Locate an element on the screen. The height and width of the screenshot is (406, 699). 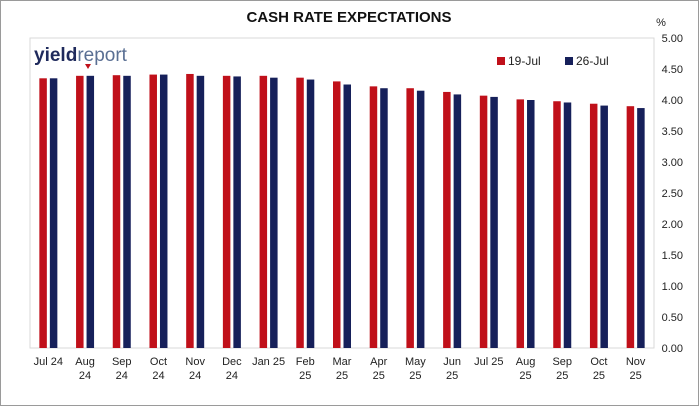
y-tick-label: 1.50 is located at coordinates (672, 256).